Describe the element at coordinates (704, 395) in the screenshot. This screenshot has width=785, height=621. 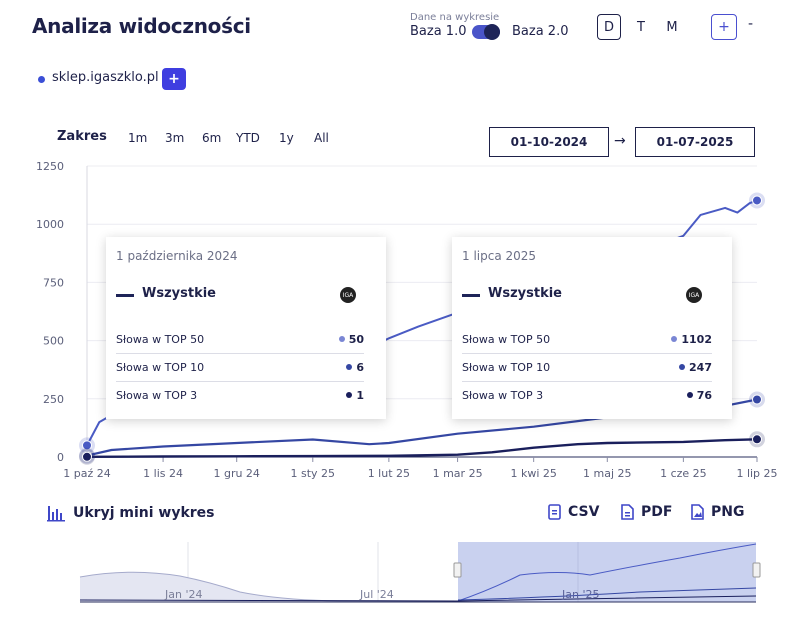
I see `tooltip-row-value: 76` at that location.